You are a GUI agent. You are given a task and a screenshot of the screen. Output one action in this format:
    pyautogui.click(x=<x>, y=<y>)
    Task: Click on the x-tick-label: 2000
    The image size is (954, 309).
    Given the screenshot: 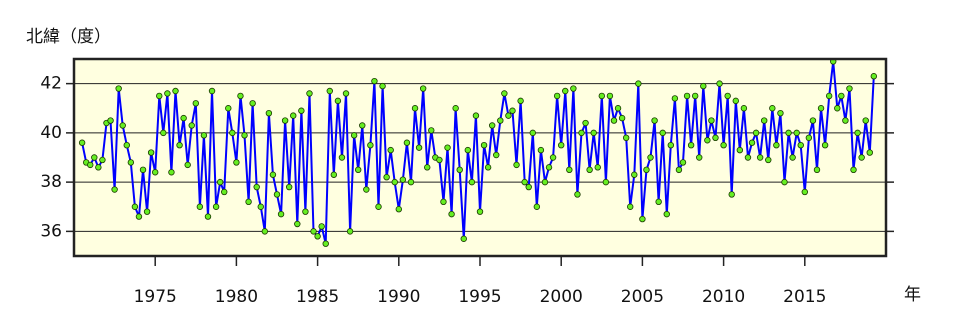 What is the action you would take?
    pyautogui.click(x=561, y=296)
    